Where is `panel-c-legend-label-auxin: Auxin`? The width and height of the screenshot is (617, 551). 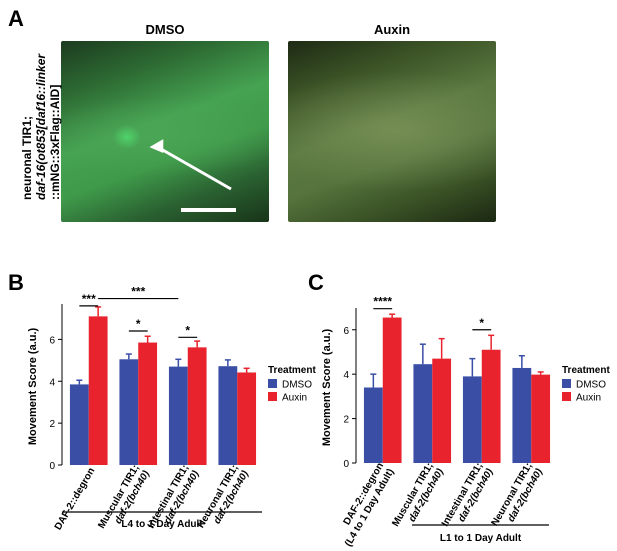 panel-c-legend-label-auxin: Auxin is located at coordinates (588, 398).